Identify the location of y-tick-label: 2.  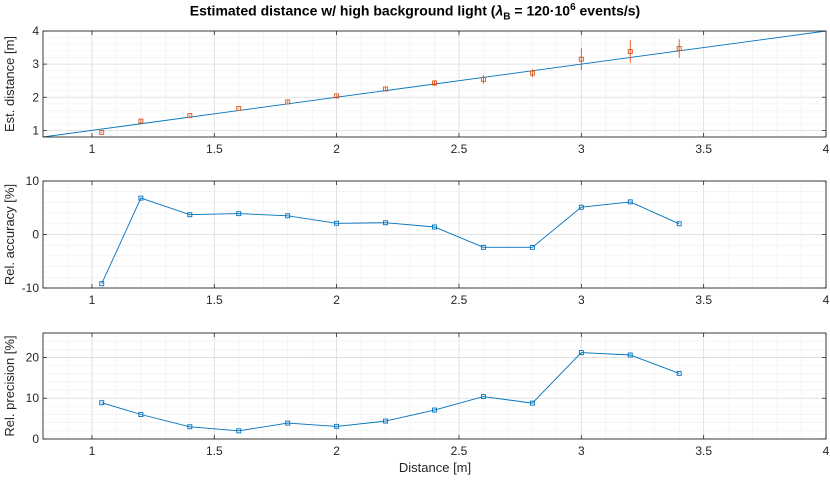
(35, 97).